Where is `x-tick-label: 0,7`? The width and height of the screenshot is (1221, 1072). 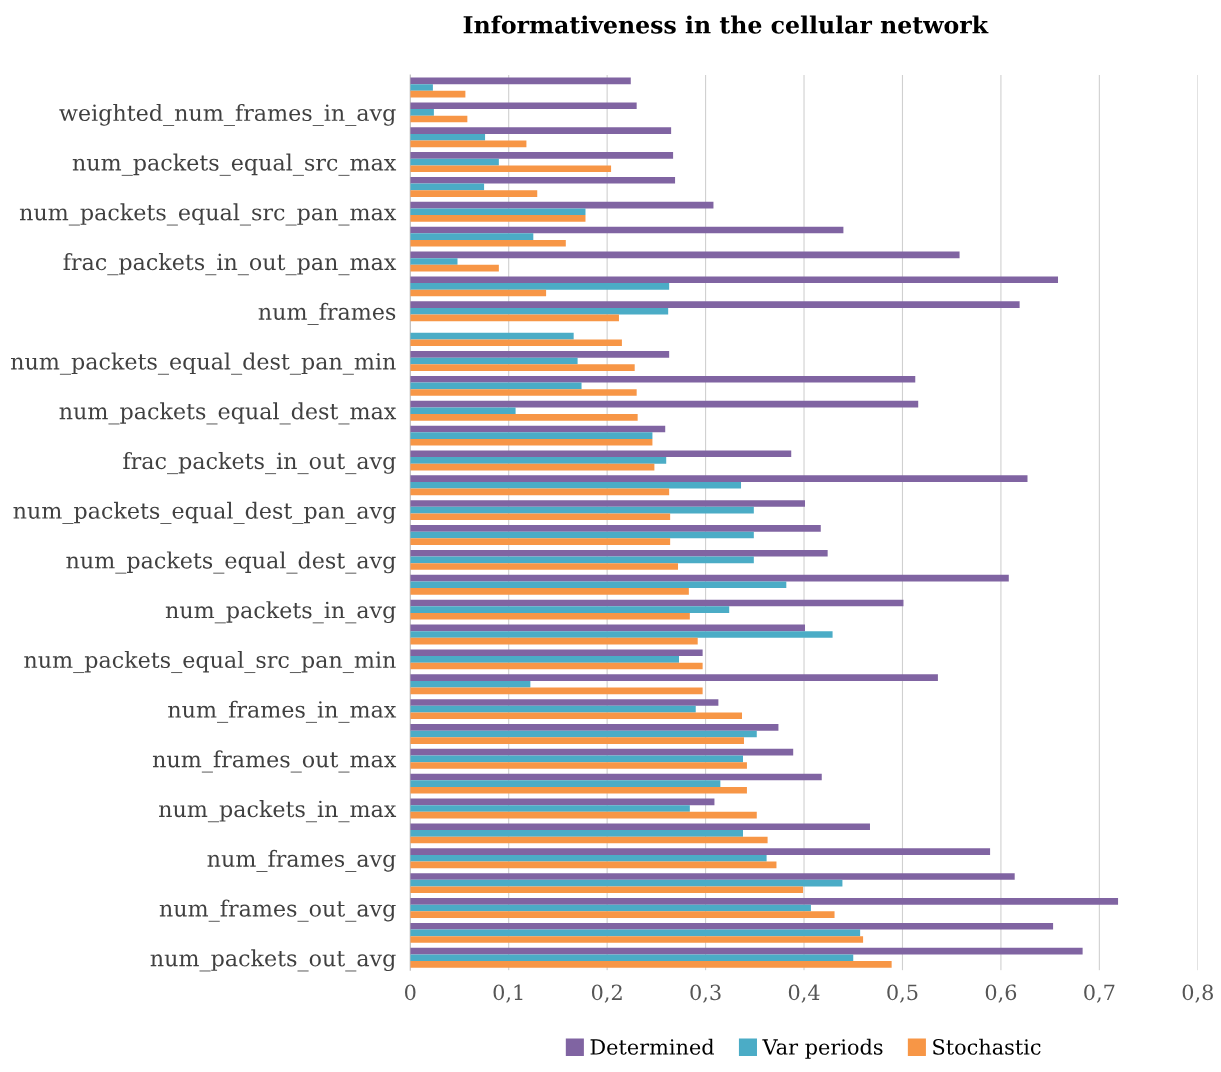 x-tick-label: 0,7 is located at coordinates (1099, 993).